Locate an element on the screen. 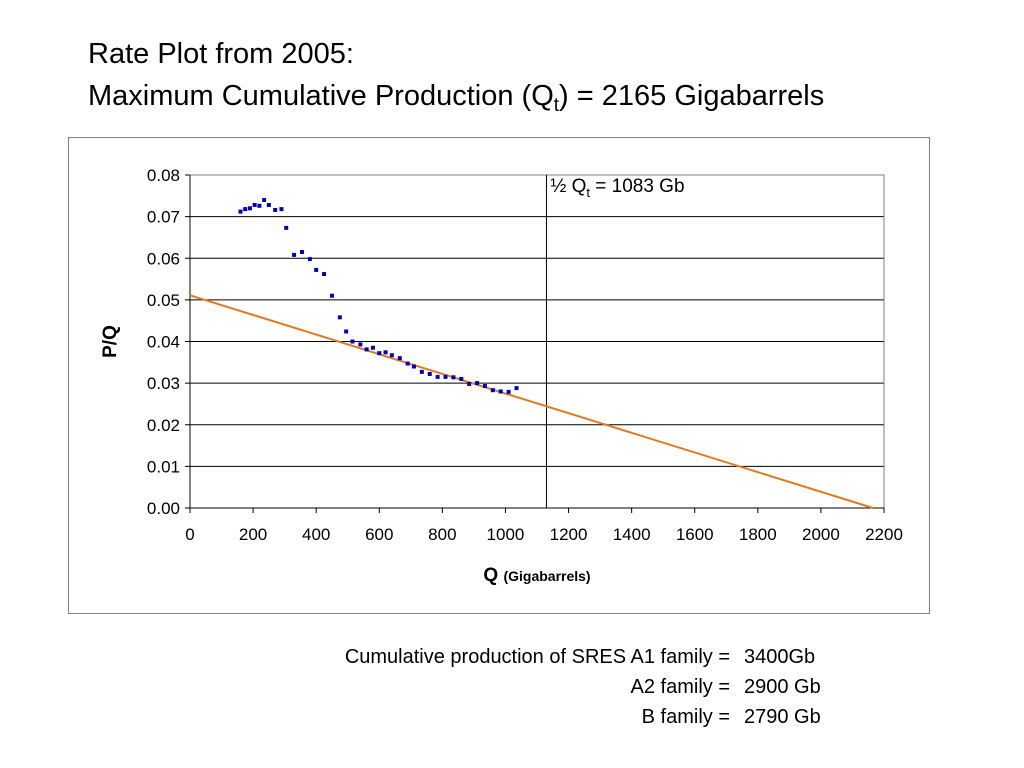 The image size is (1024, 768). x-tick-label: 1200 is located at coordinates (569, 534).